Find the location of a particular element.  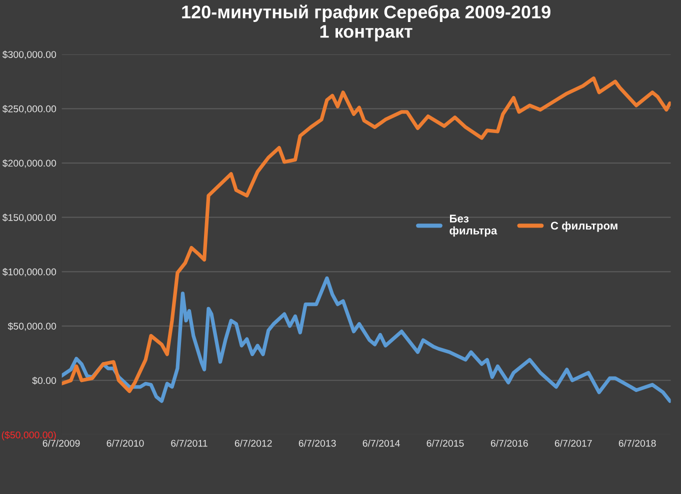

x-tick-label: 6/7/2009 is located at coordinates (61, 443).